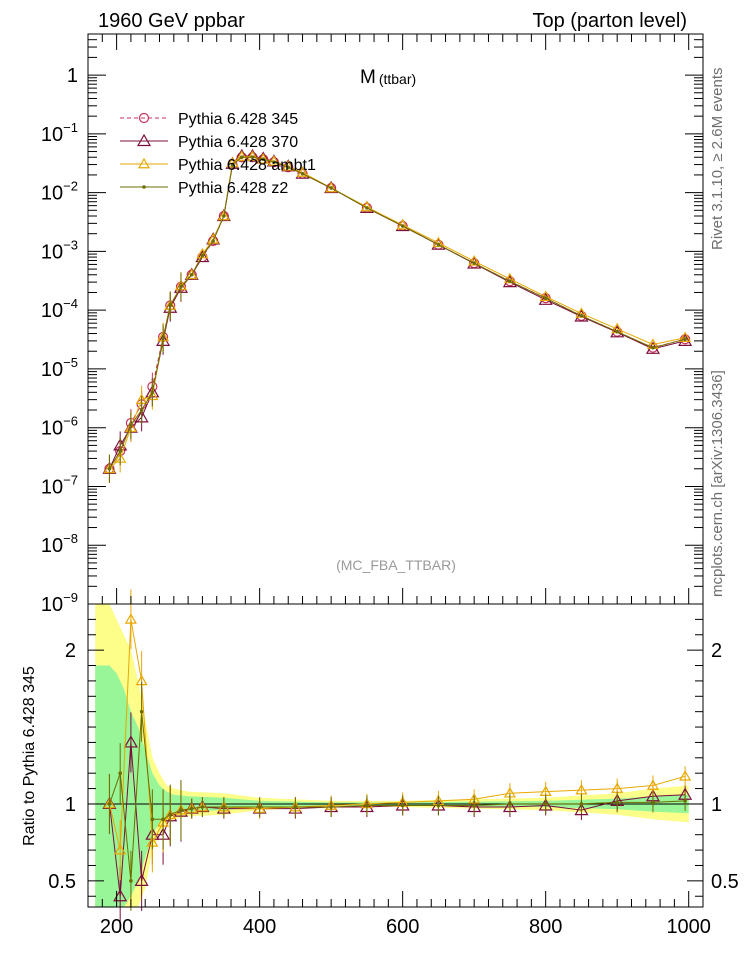  I want to click on analysis-label: (MC_FBA_TTBAR), so click(396, 565).